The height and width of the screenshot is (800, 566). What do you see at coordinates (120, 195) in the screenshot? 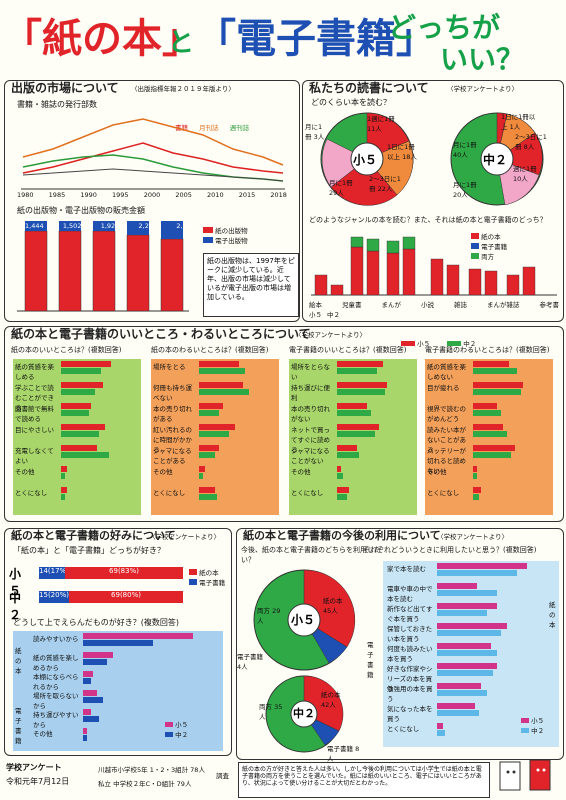
I see `year-label: 1995` at bounding box center [120, 195].